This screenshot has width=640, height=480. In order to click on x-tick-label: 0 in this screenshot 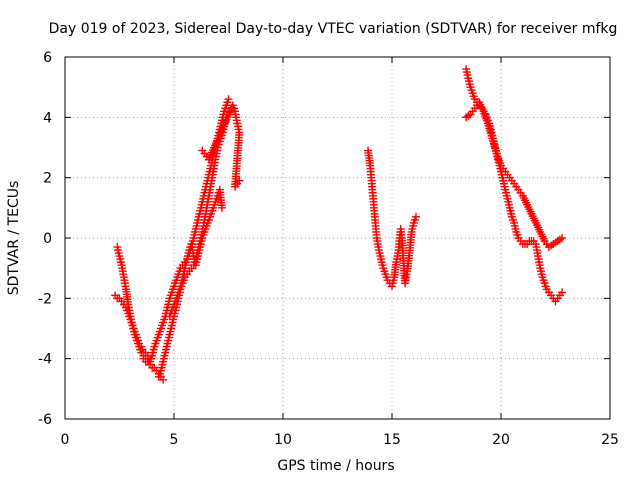, I will do `click(65, 440)`.